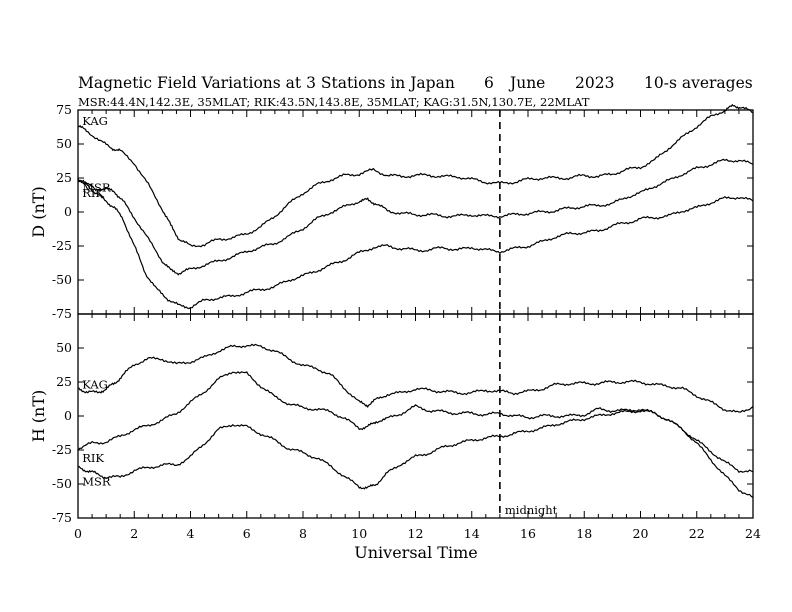  Describe the element at coordinates (303, 533) in the screenshot. I see `x-tick-label: 8` at that location.